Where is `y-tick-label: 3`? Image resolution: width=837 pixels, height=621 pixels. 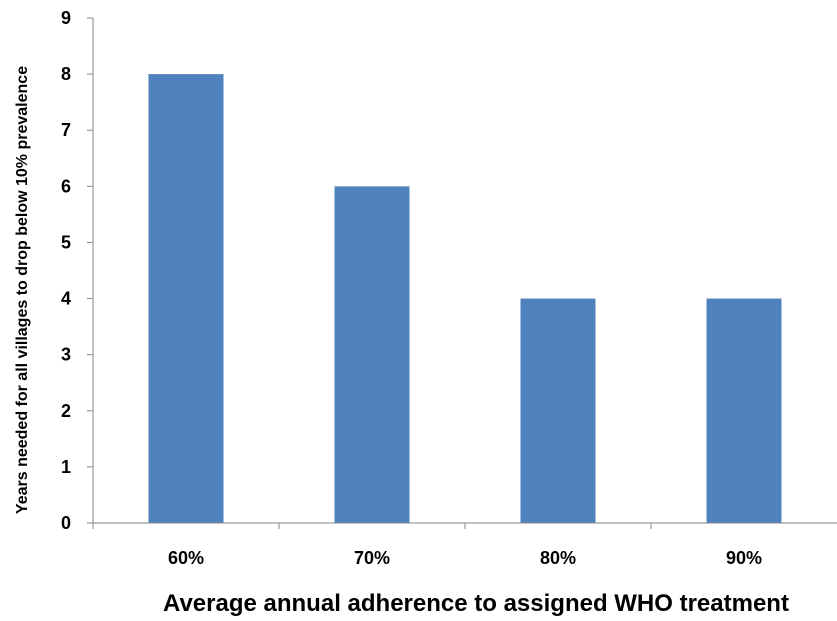 y-tick-label: 3 is located at coordinates (66, 355).